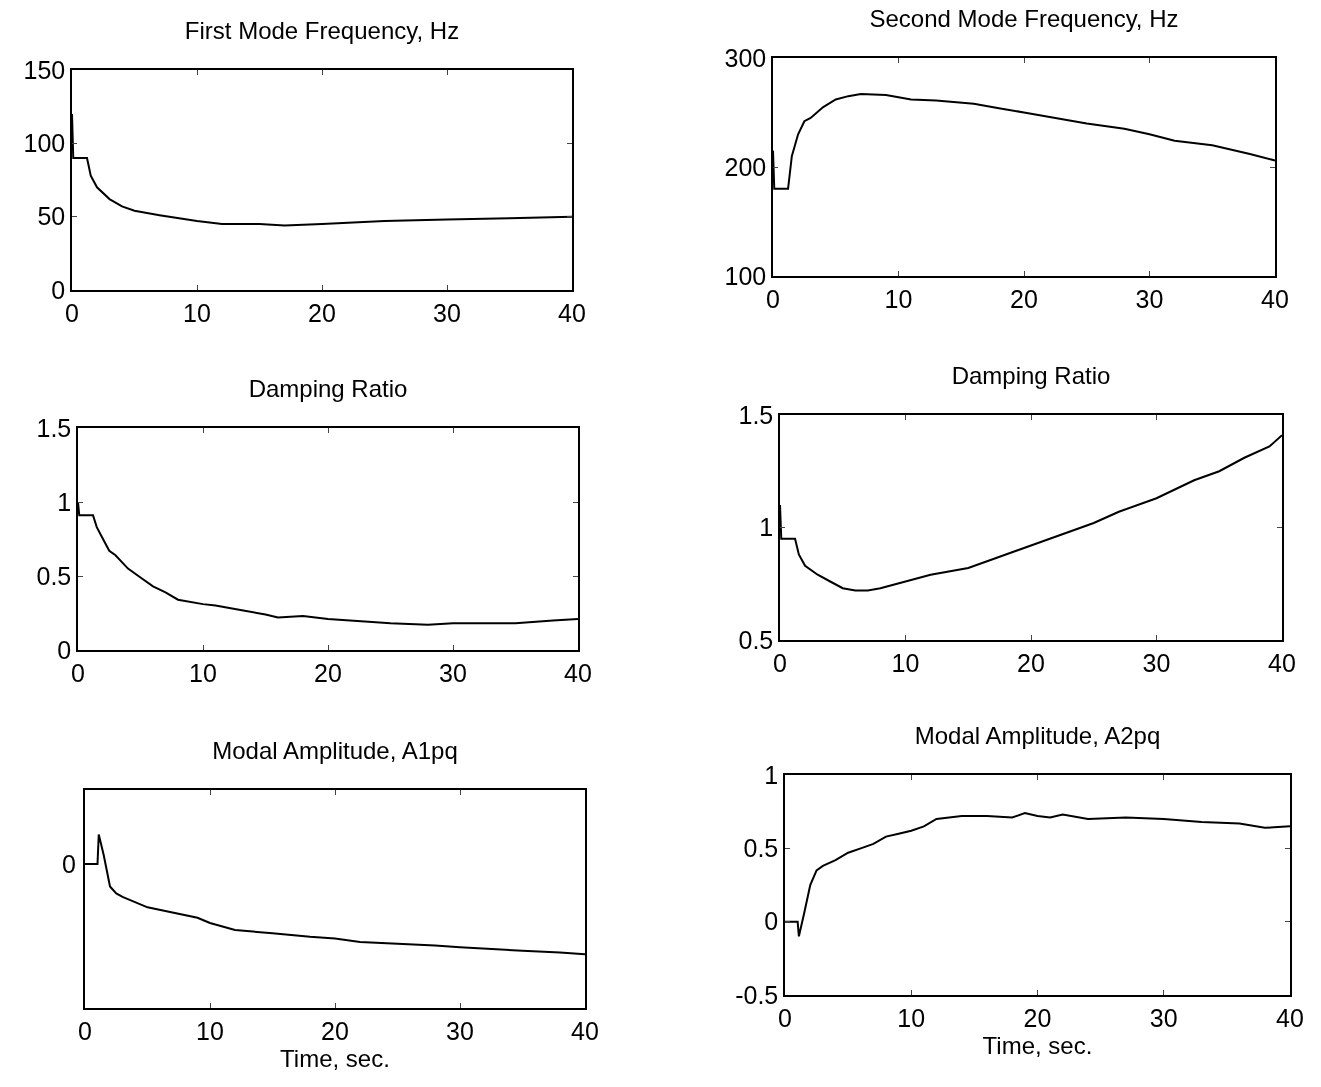 This screenshot has height=1087, width=1321. Describe the element at coordinates (771, 921) in the screenshot. I see `y-tick-label: 0` at that location.